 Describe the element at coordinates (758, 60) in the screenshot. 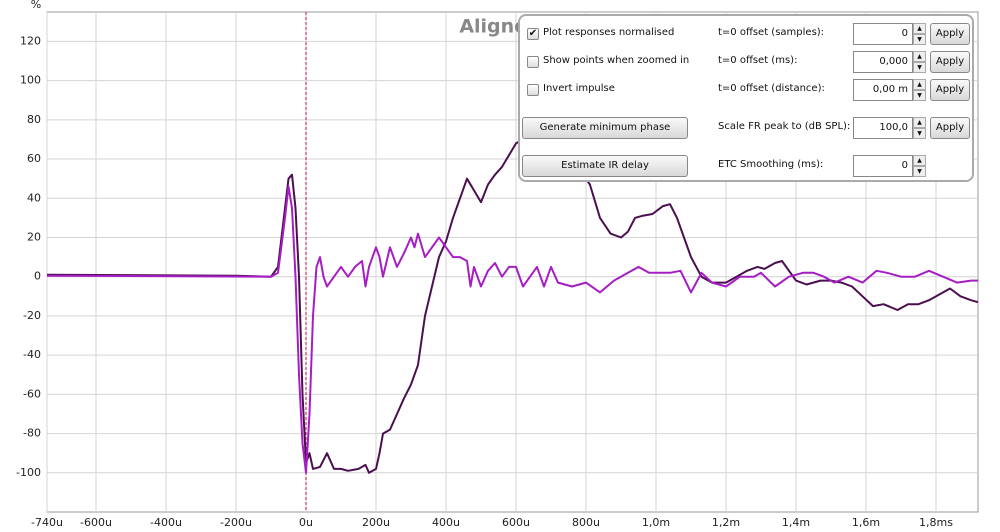

I see `field-label: t=0 offset (ms):` at that location.